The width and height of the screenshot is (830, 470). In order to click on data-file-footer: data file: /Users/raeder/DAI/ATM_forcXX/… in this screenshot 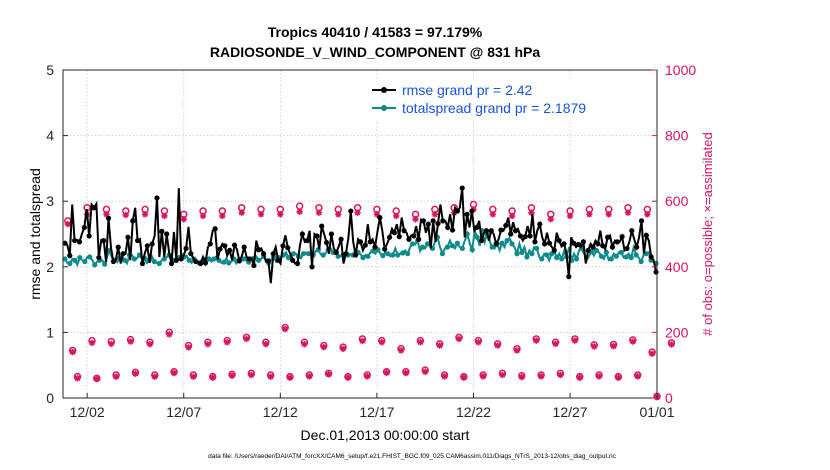, I will do `click(412, 456)`.